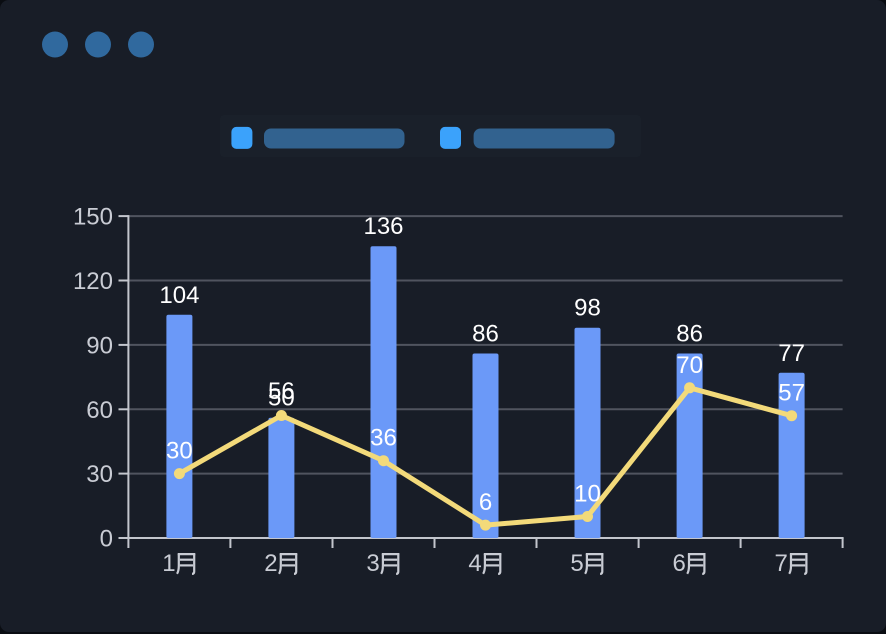 Image resolution: width=886 pixels, height=634 pixels. Describe the element at coordinates (281, 398) in the screenshot. I see `svg-text: 50` at that location.